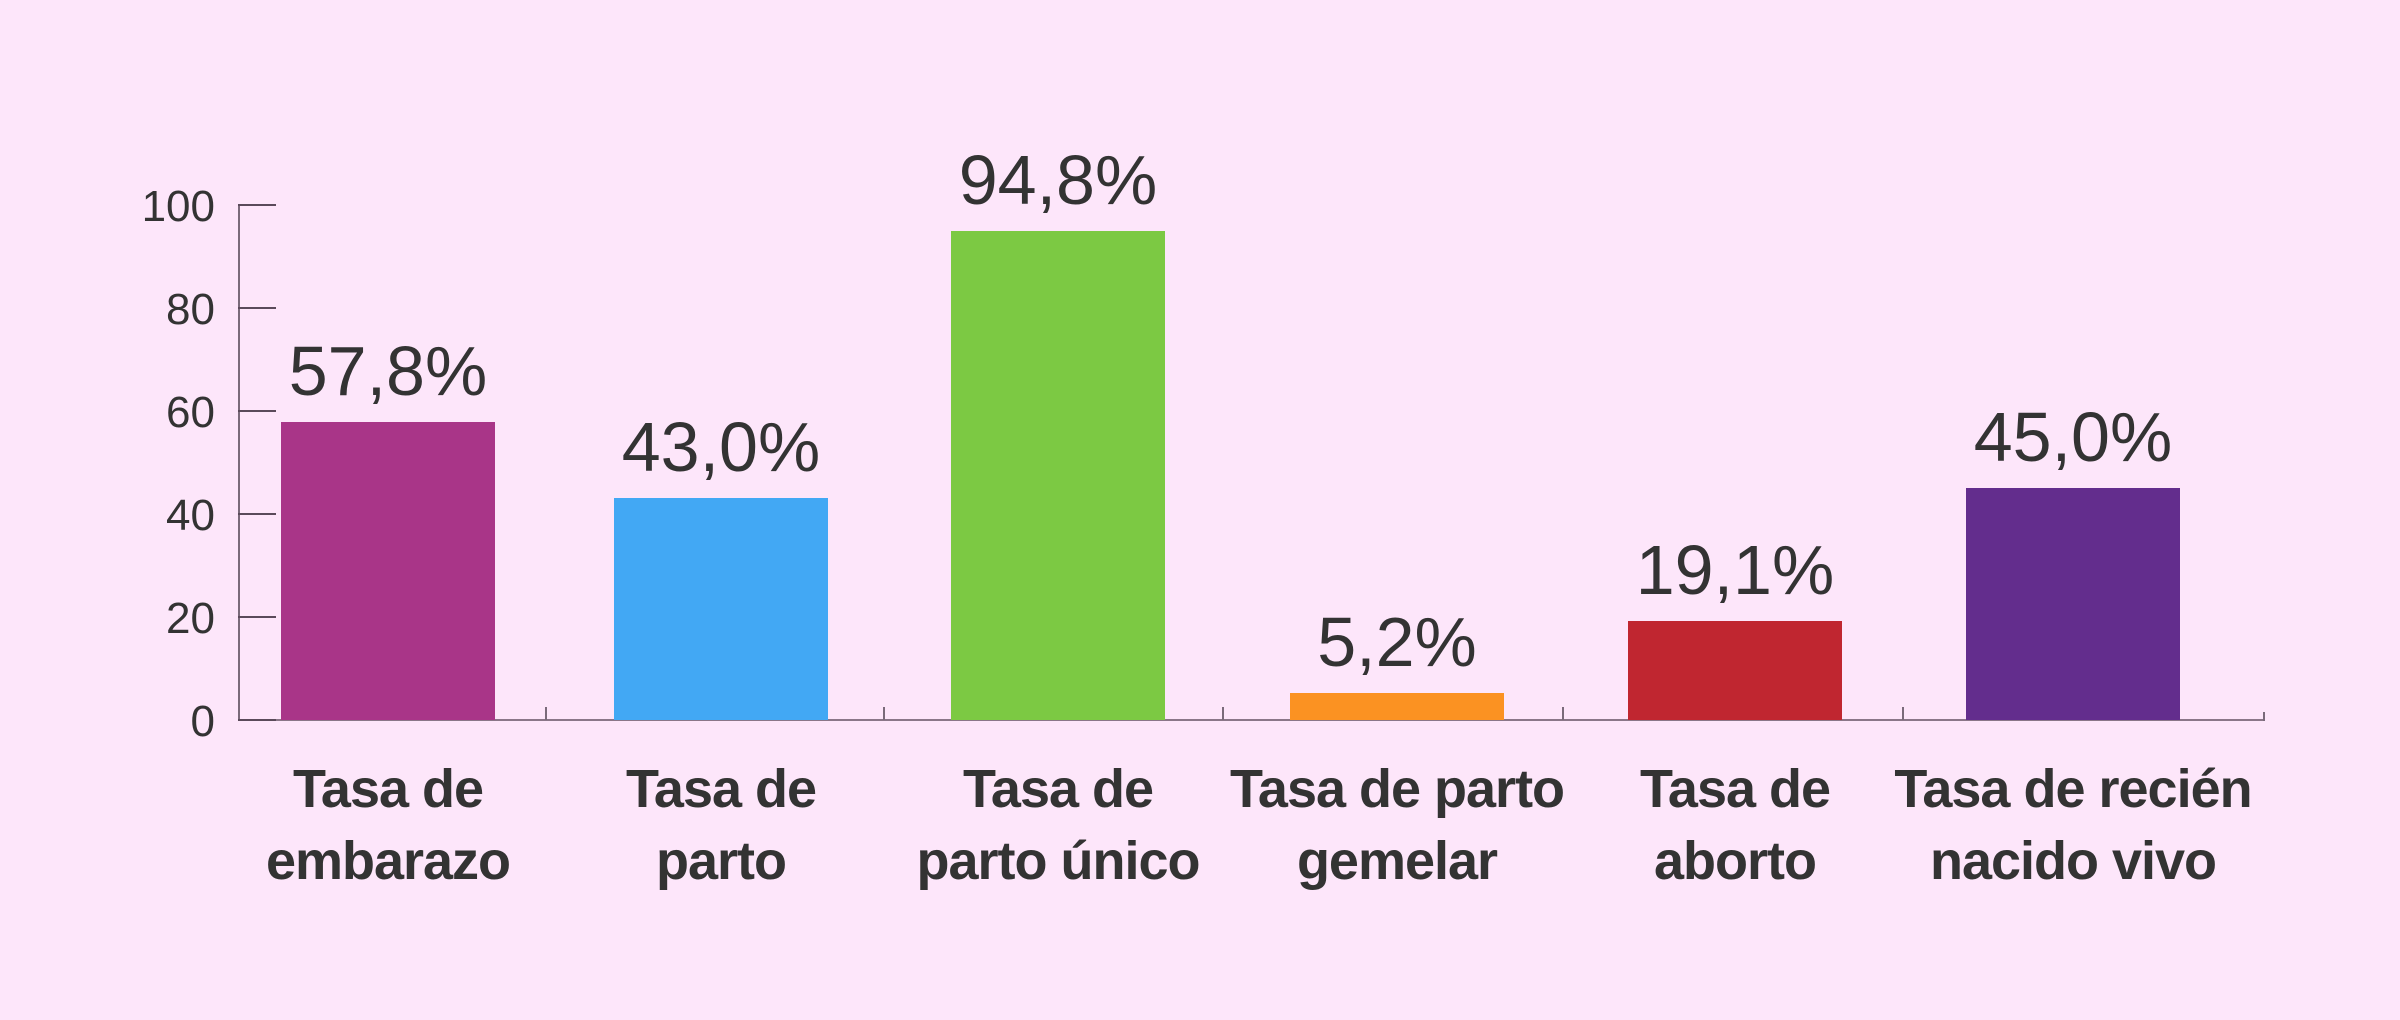 This screenshot has height=1020, width=2400. I want to click on bar-value-label: 45,0%, so click(2073, 437).